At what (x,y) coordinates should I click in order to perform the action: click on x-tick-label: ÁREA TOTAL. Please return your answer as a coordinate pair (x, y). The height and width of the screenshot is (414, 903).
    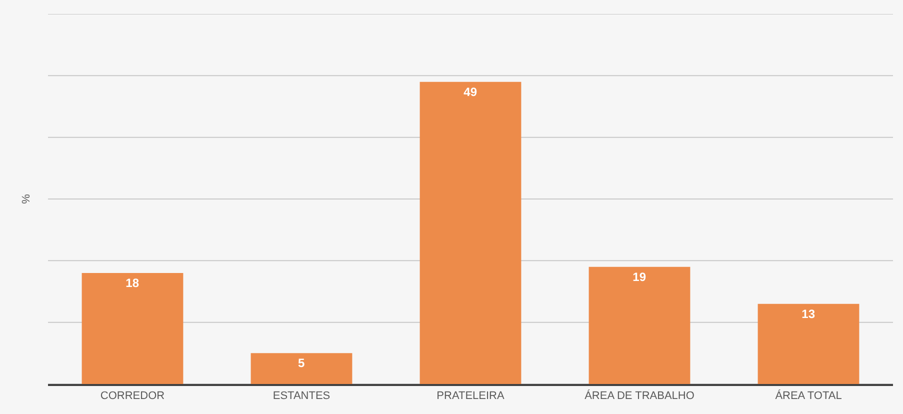
    Looking at the image, I should click on (808, 395).